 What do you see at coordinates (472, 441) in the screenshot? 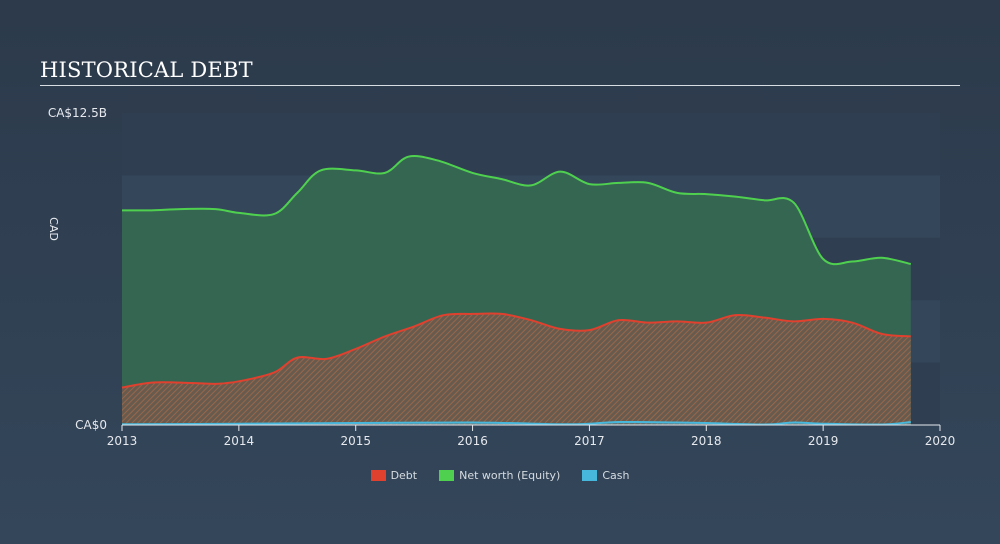
I see `x-tick-label: 2016` at bounding box center [472, 441].